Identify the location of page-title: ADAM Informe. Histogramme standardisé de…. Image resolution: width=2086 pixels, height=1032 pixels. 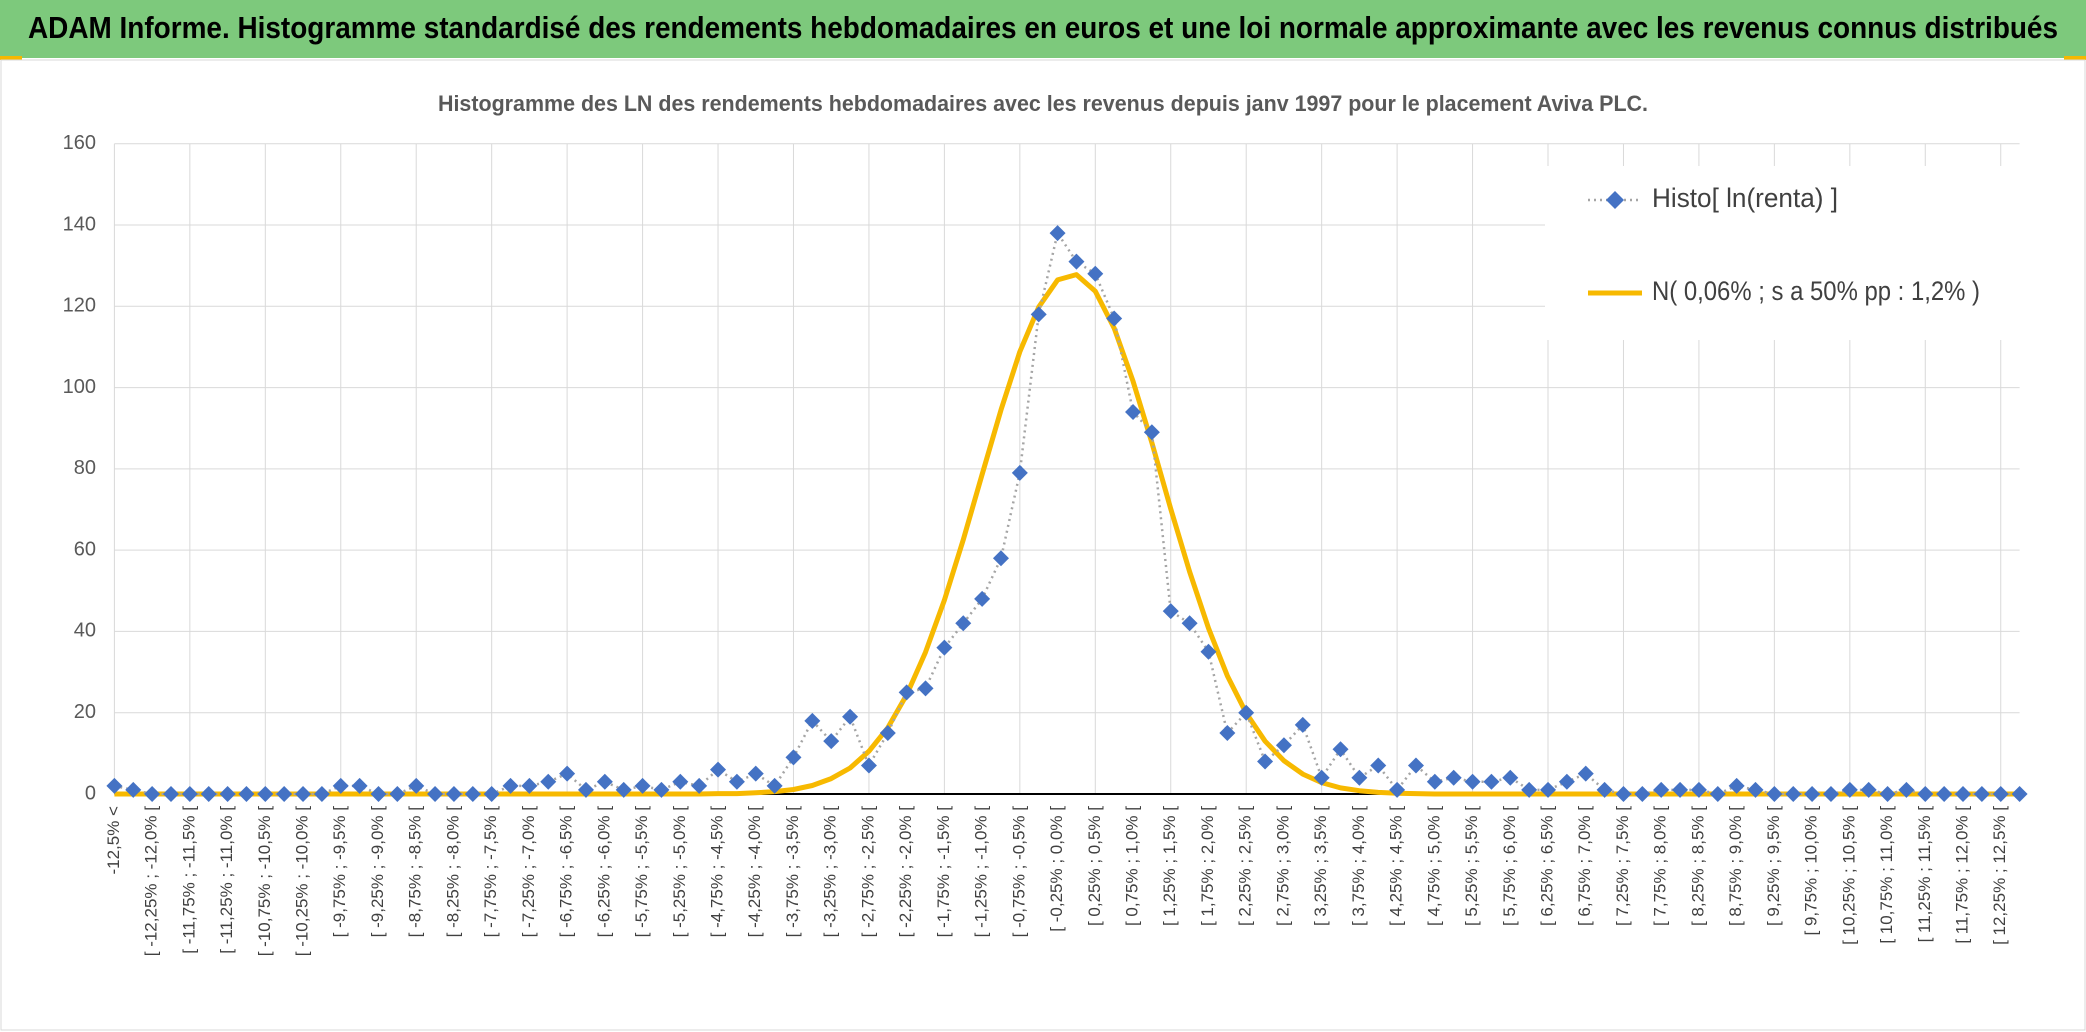
(1043, 27).